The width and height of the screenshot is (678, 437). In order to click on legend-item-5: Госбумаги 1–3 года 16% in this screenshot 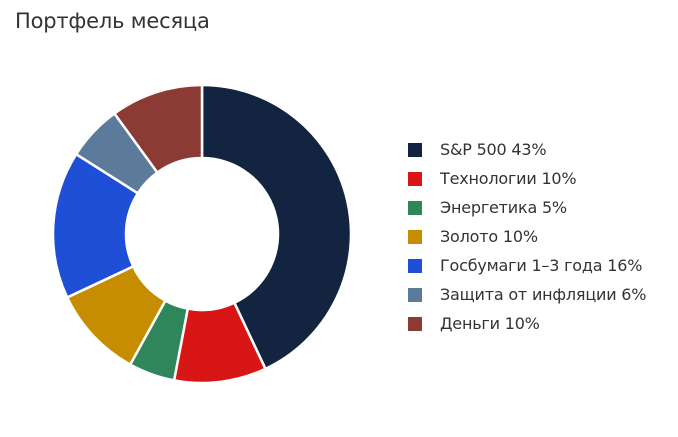, I will do `click(527, 265)`.